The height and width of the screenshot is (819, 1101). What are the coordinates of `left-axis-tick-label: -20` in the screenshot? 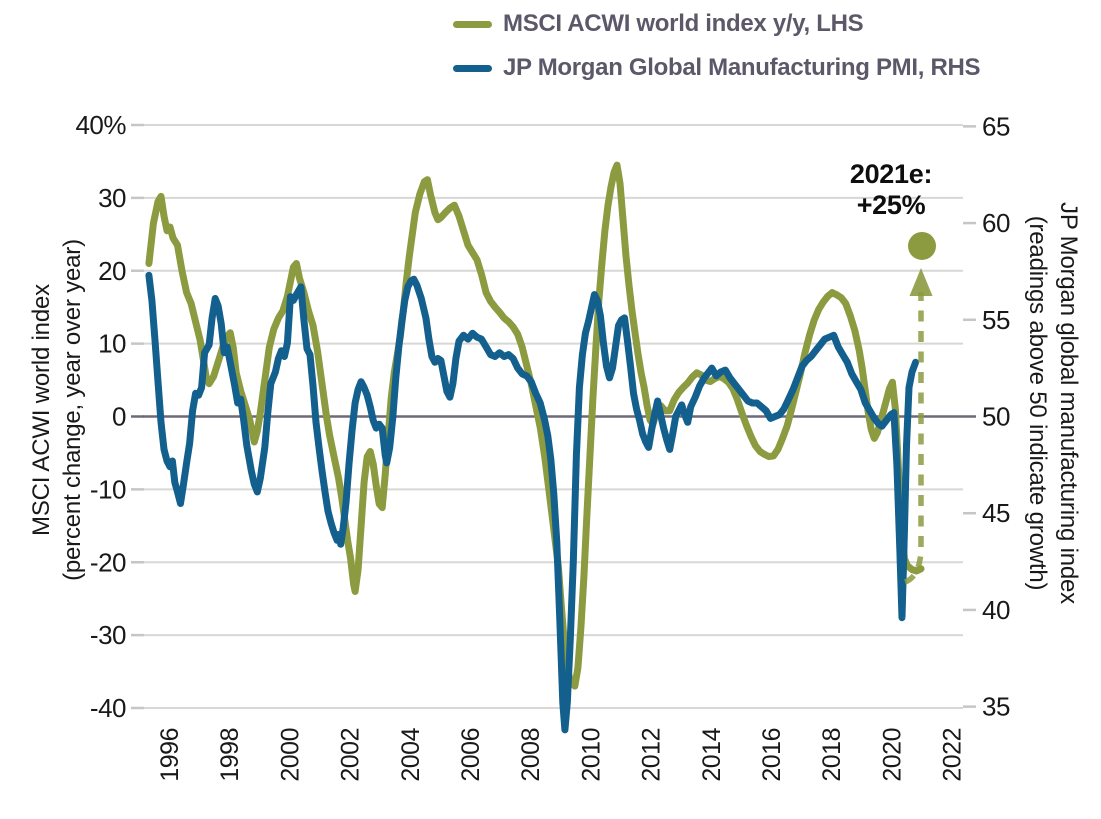 It's located at (108, 562).